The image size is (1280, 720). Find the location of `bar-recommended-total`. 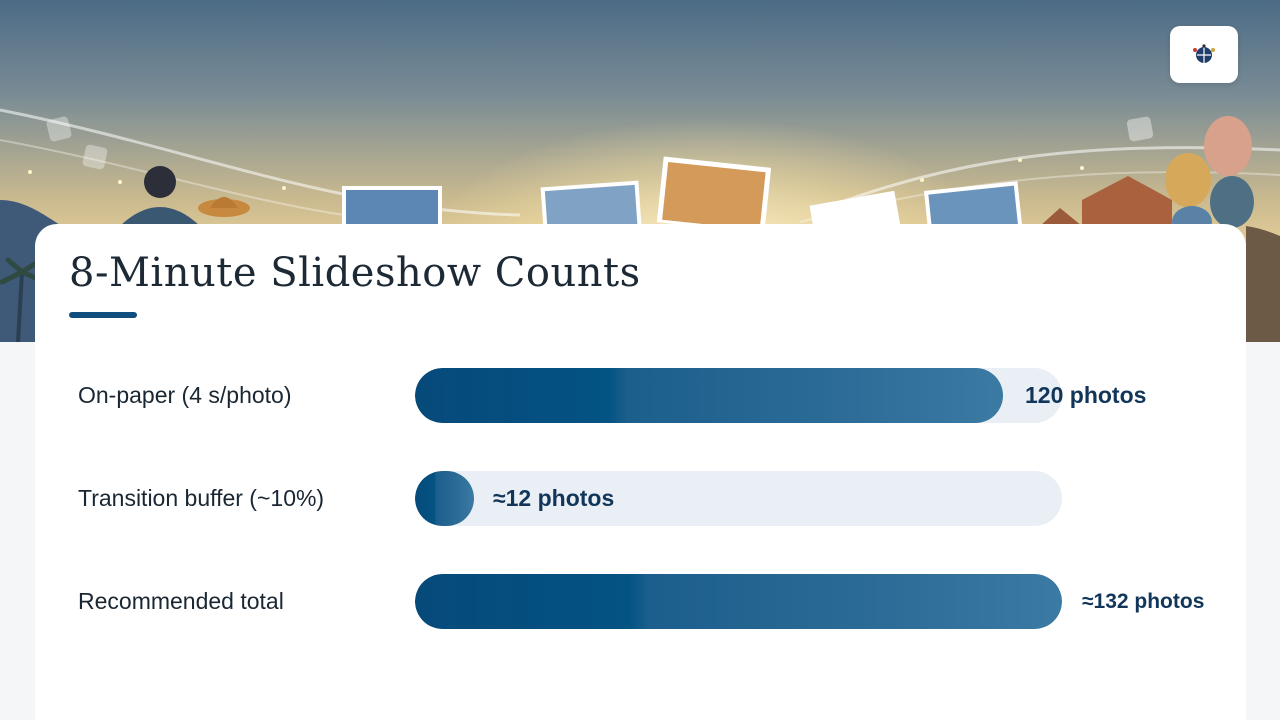

bar-recommended-total is located at coordinates (738, 601).